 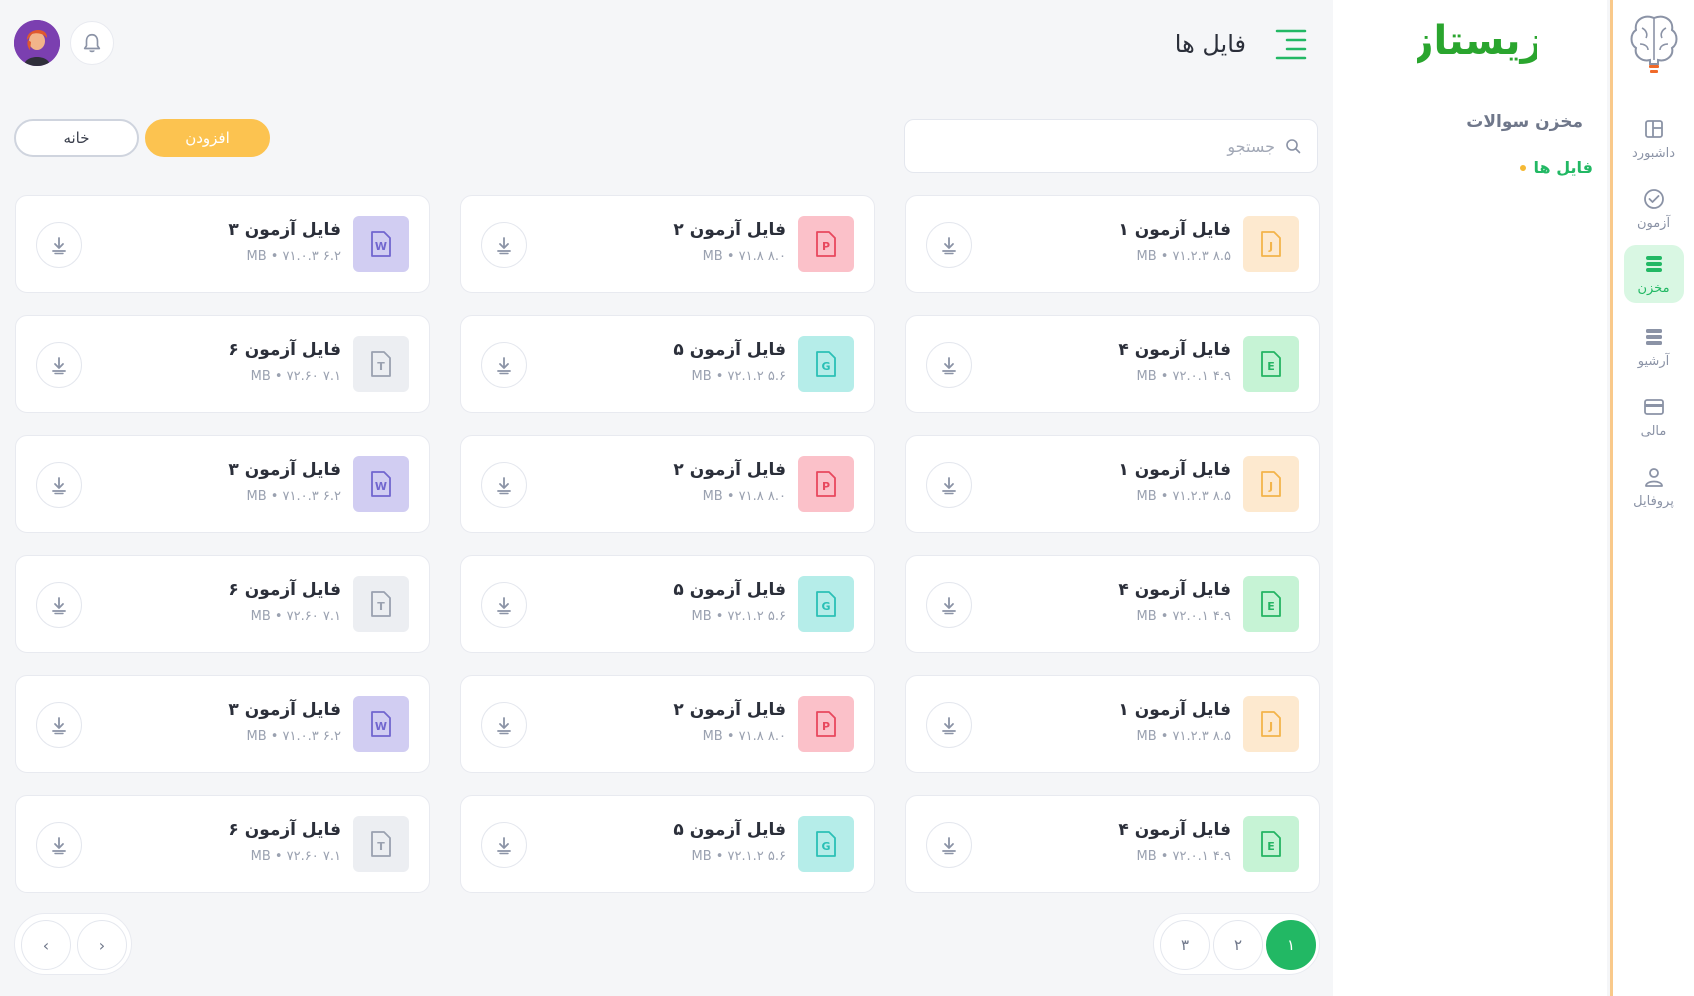 What do you see at coordinates (1654, 417) in the screenshot?
I see `sidebar-item-finance: مالی` at bounding box center [1654, 417].